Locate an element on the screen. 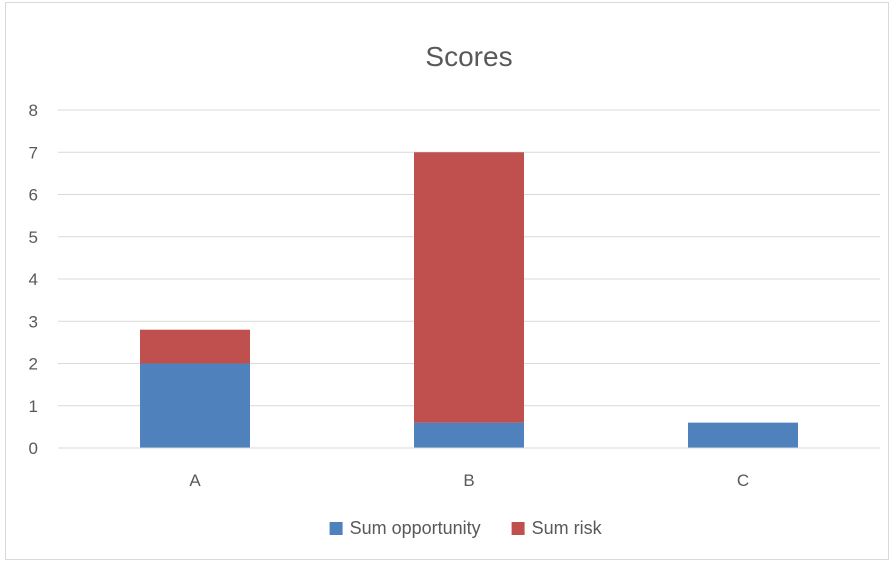 Image resolution: width=896 pixels, height=564 pixels. y-tick-label: 6 is located at coordinates (33, 195).